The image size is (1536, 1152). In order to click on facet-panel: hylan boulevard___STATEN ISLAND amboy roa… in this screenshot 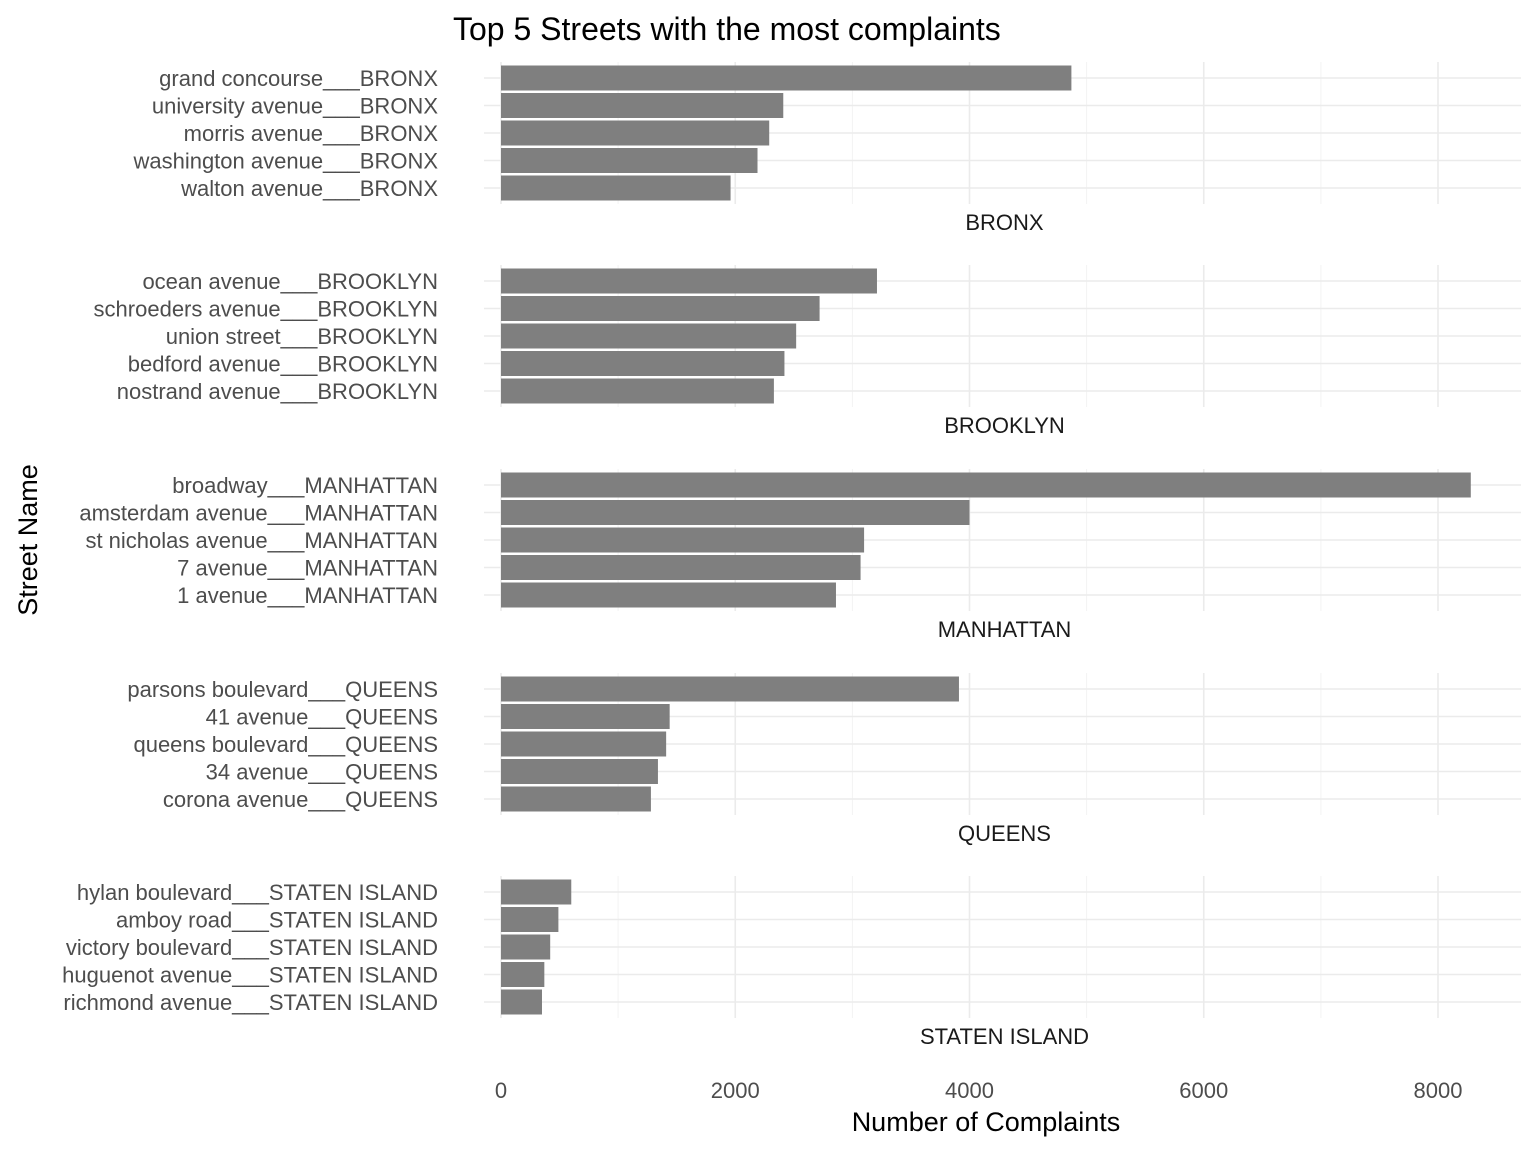, I will do `click(791, 962)`.